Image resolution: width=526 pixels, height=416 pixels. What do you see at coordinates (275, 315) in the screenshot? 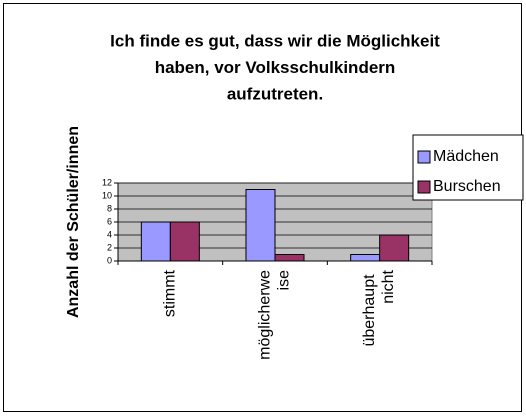
I see `x-tick-label: möglicherwe ise` at bounding box center [275, 315].